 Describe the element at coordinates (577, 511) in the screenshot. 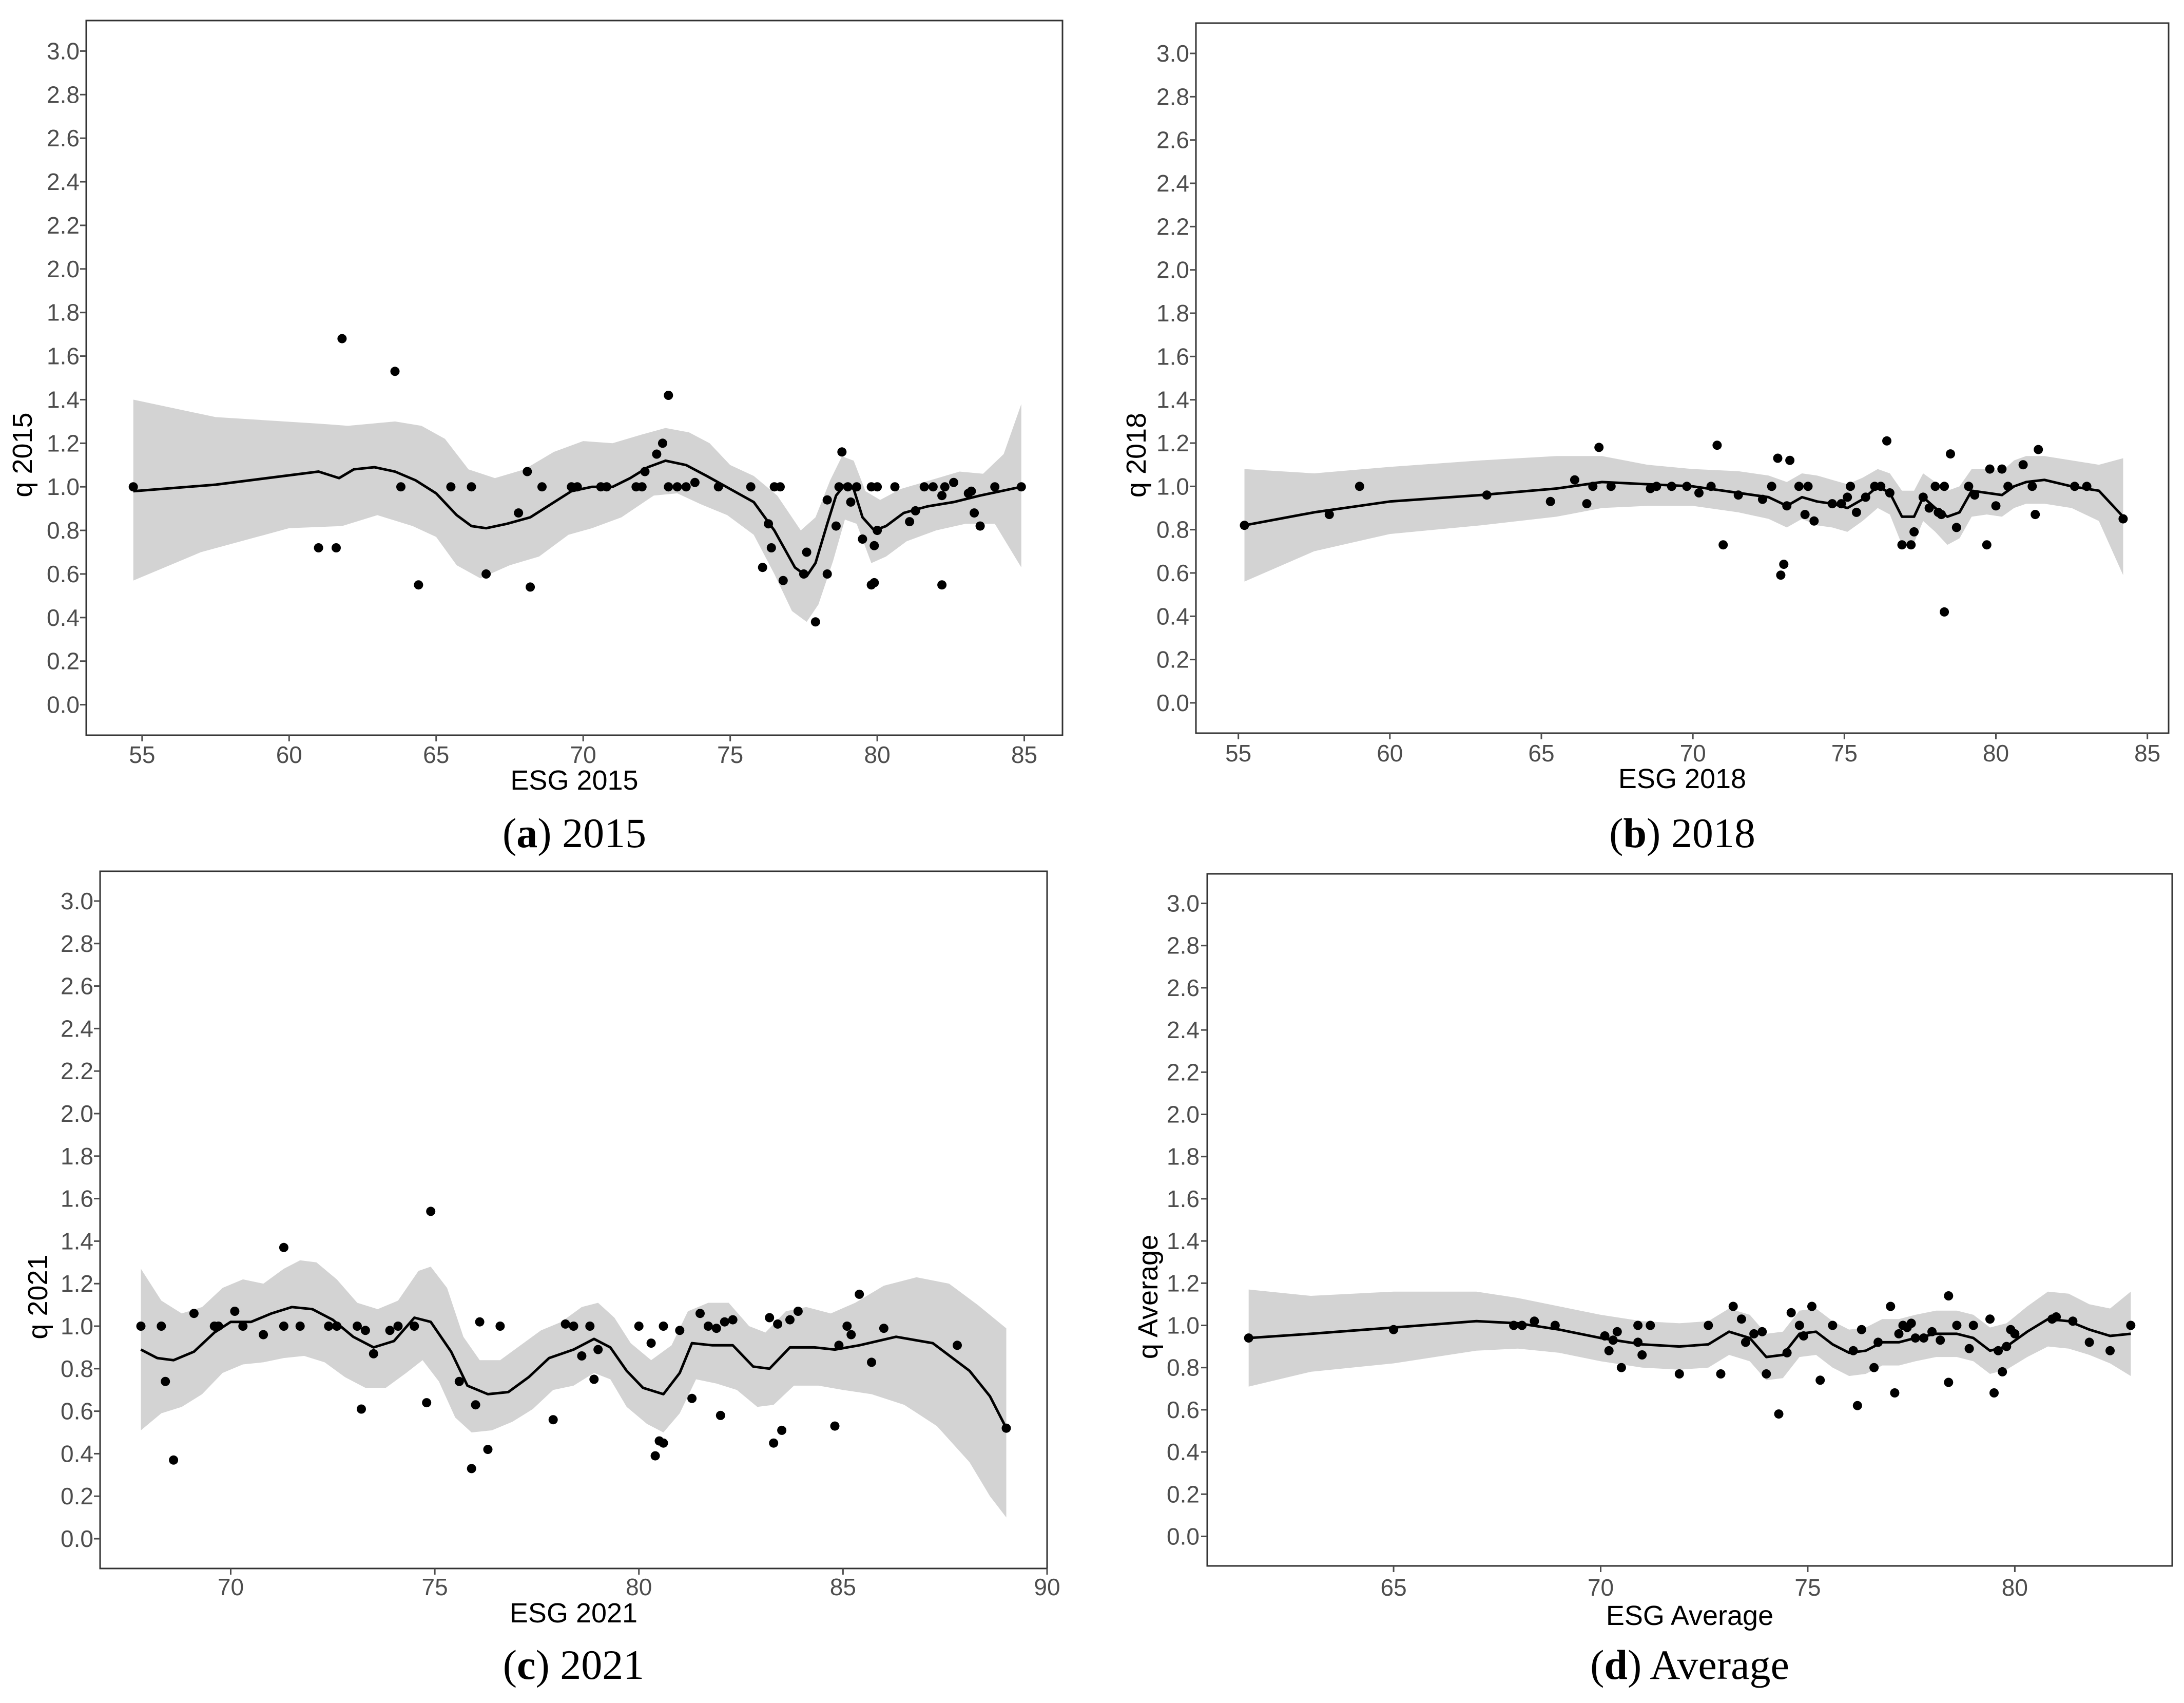

I see `confidence-band` at that location.